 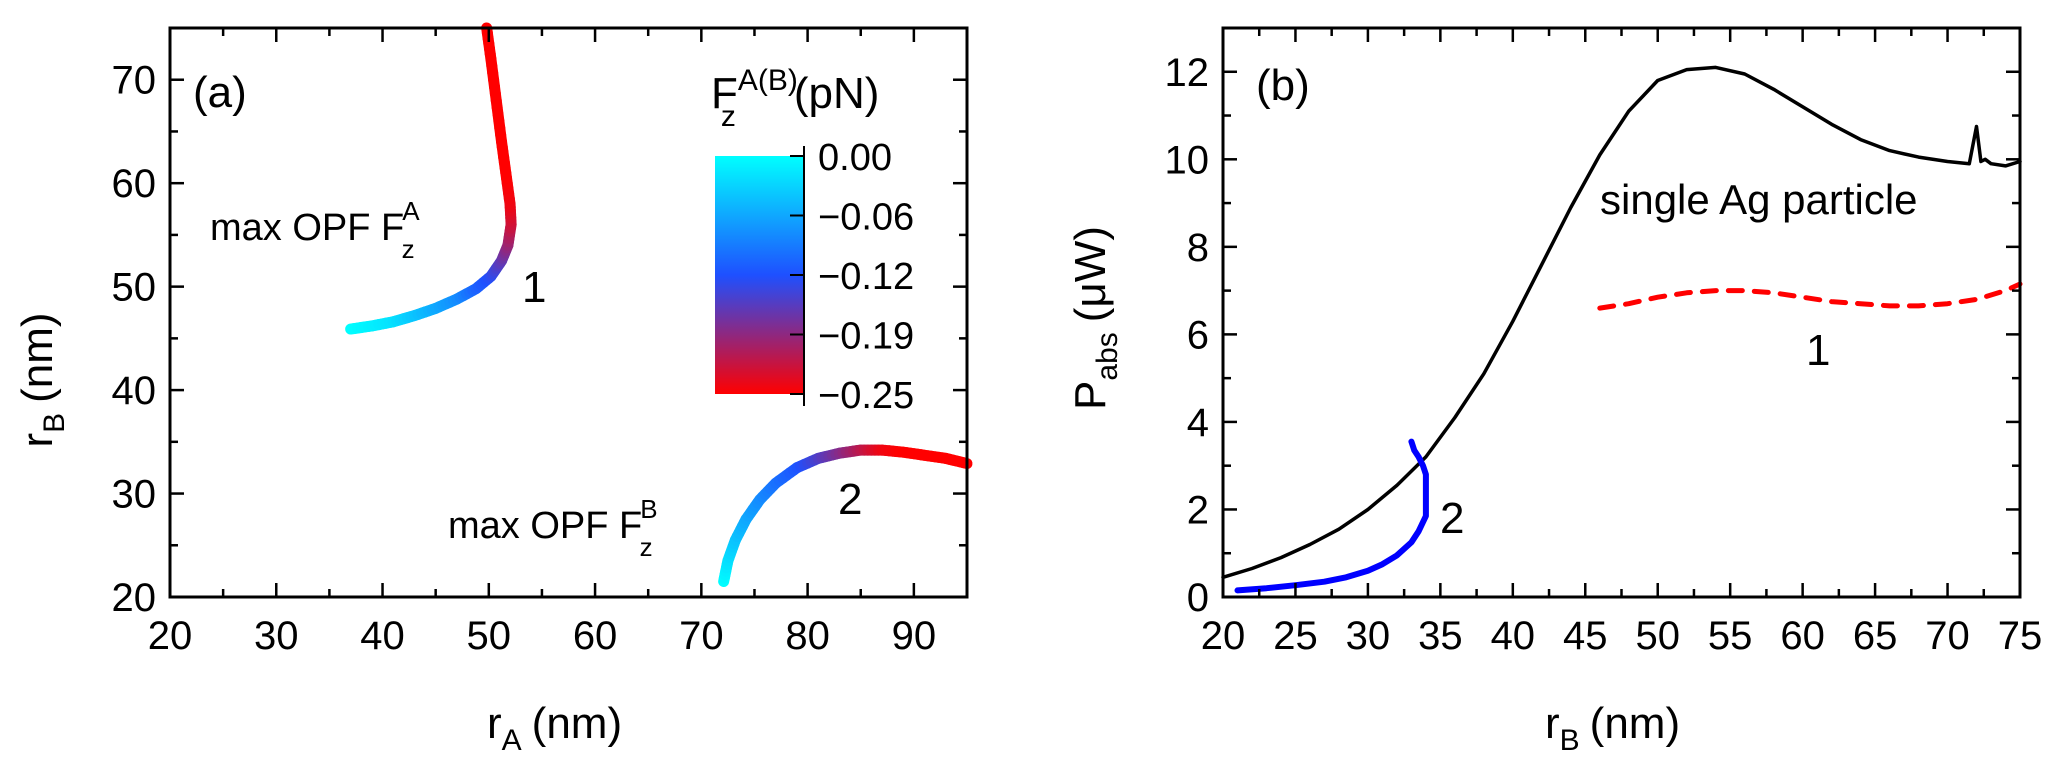 I want to click on a-y-tick-label: 60, so click(x=134, y=184).